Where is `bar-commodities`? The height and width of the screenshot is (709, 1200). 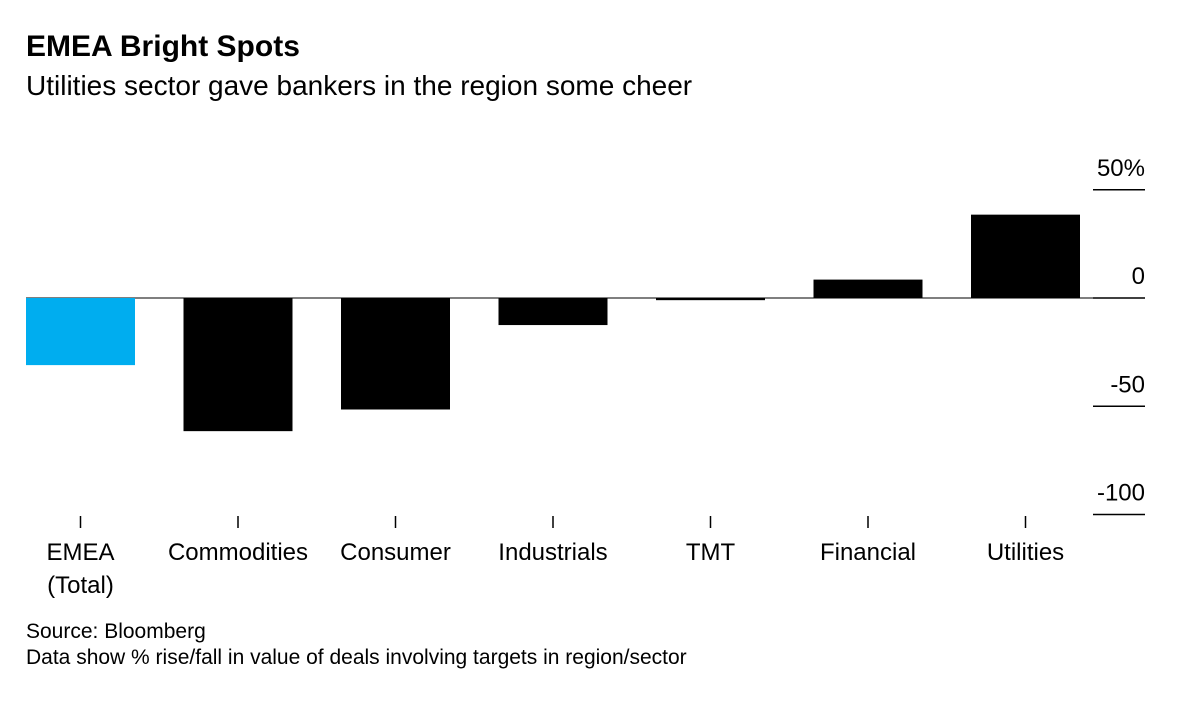
bar-commodities is located at coordinates (238, 365).